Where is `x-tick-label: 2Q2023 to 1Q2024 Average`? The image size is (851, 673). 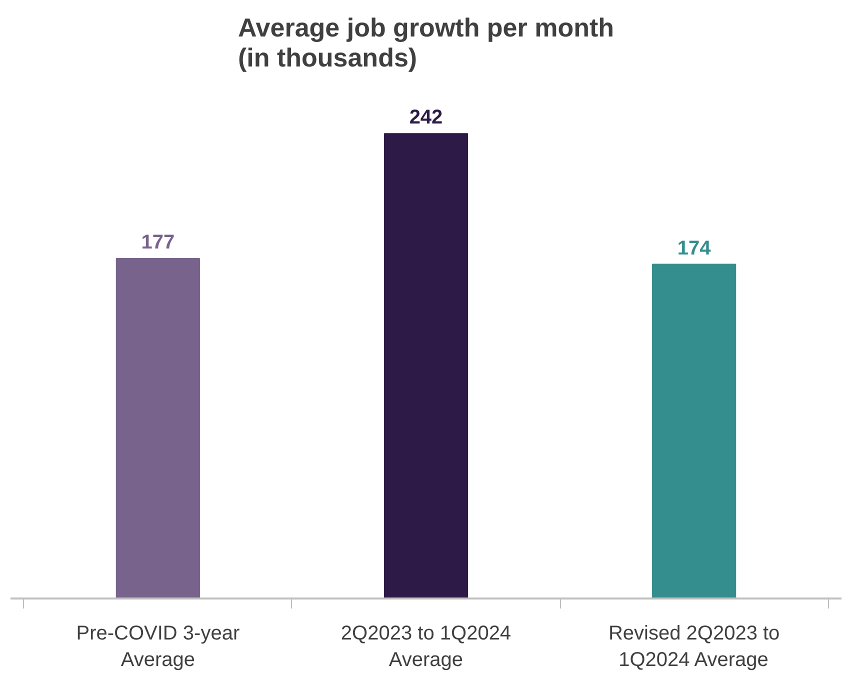 x-tick-label: 2Q2023 to 1Q2024 Average is located at coordinates (426, 646).